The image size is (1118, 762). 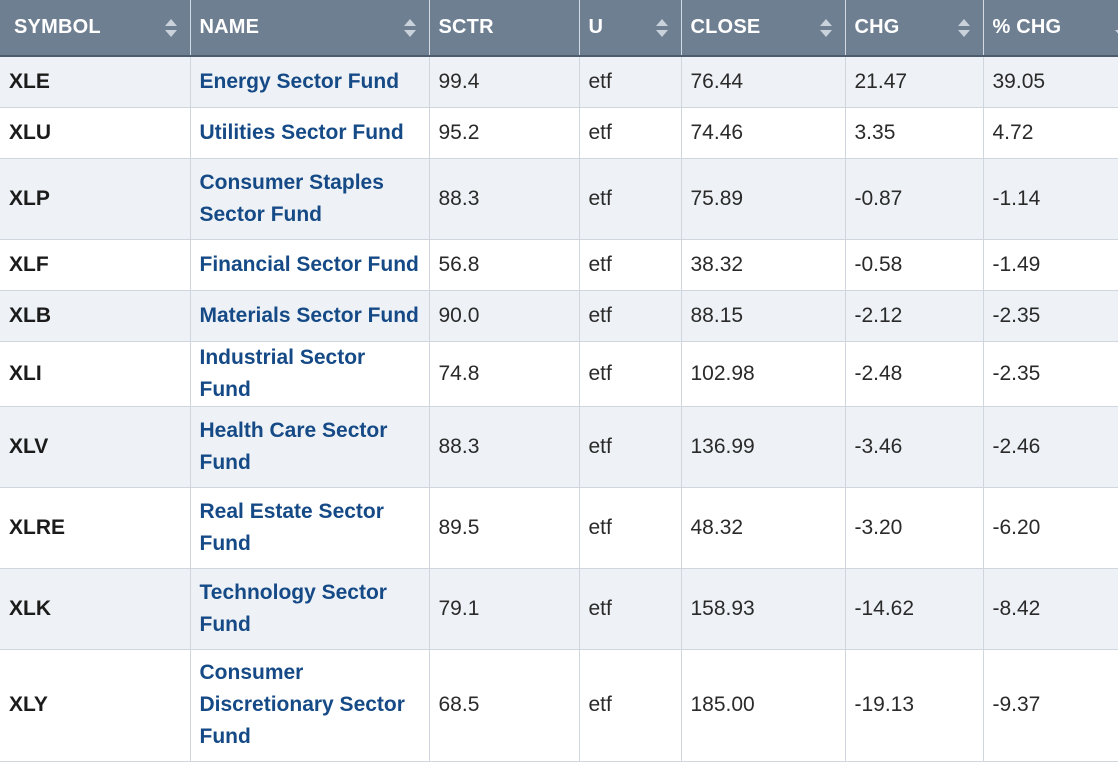 I want to click on cell-name: Materials Sector Fund, so click(x=309, y=315).